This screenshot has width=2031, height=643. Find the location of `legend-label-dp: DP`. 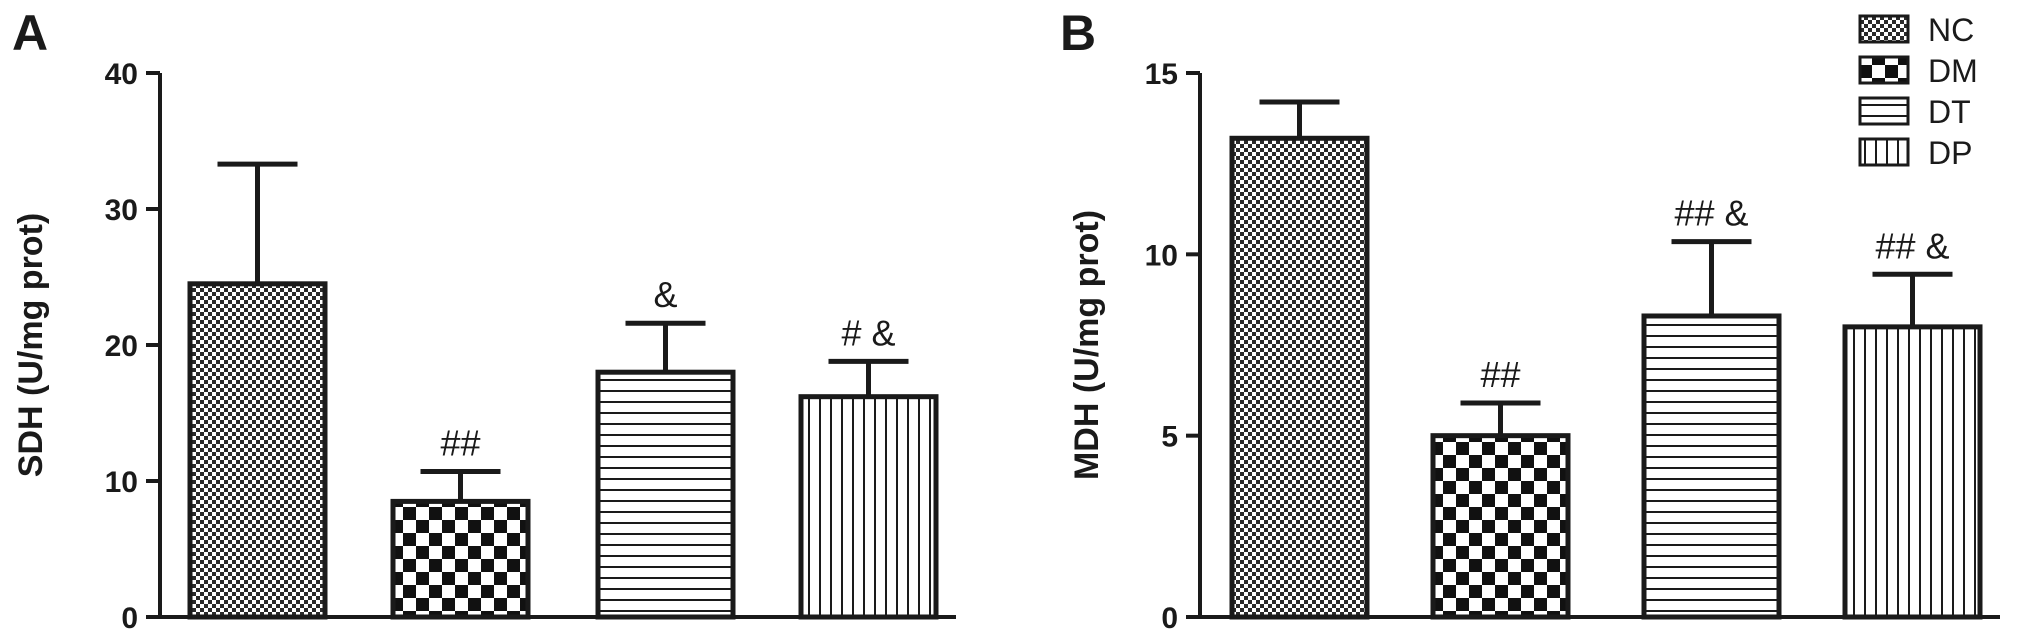

legend-label-dp: DP is located at coordinates (1950, 153).